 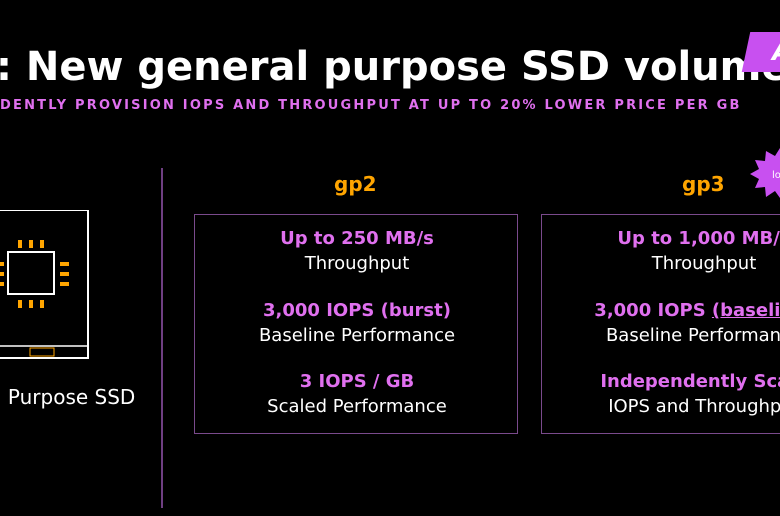 I want to click on burst-badge-text: lo, so click(x=776, y=175).